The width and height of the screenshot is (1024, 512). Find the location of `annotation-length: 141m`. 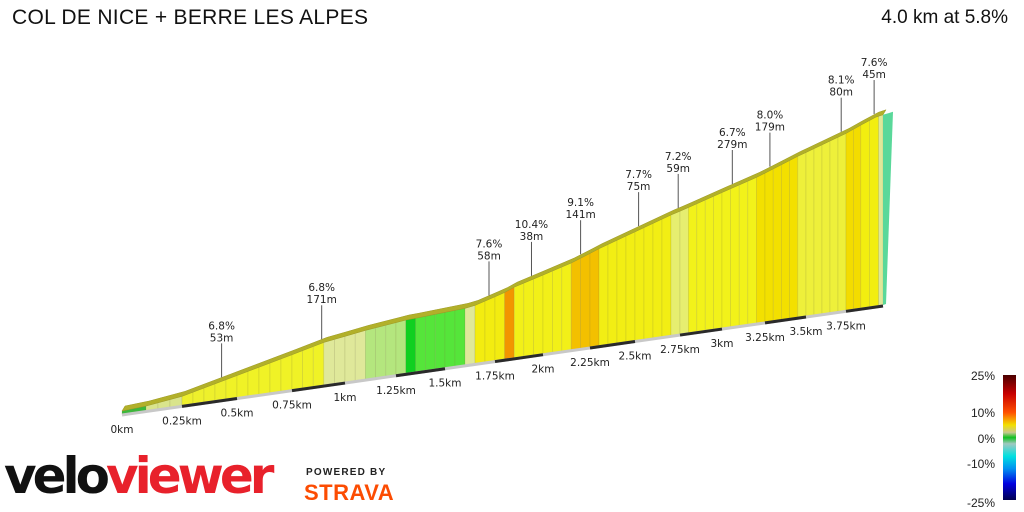

annotation-length: 141m is located at coordinates (580, 215).